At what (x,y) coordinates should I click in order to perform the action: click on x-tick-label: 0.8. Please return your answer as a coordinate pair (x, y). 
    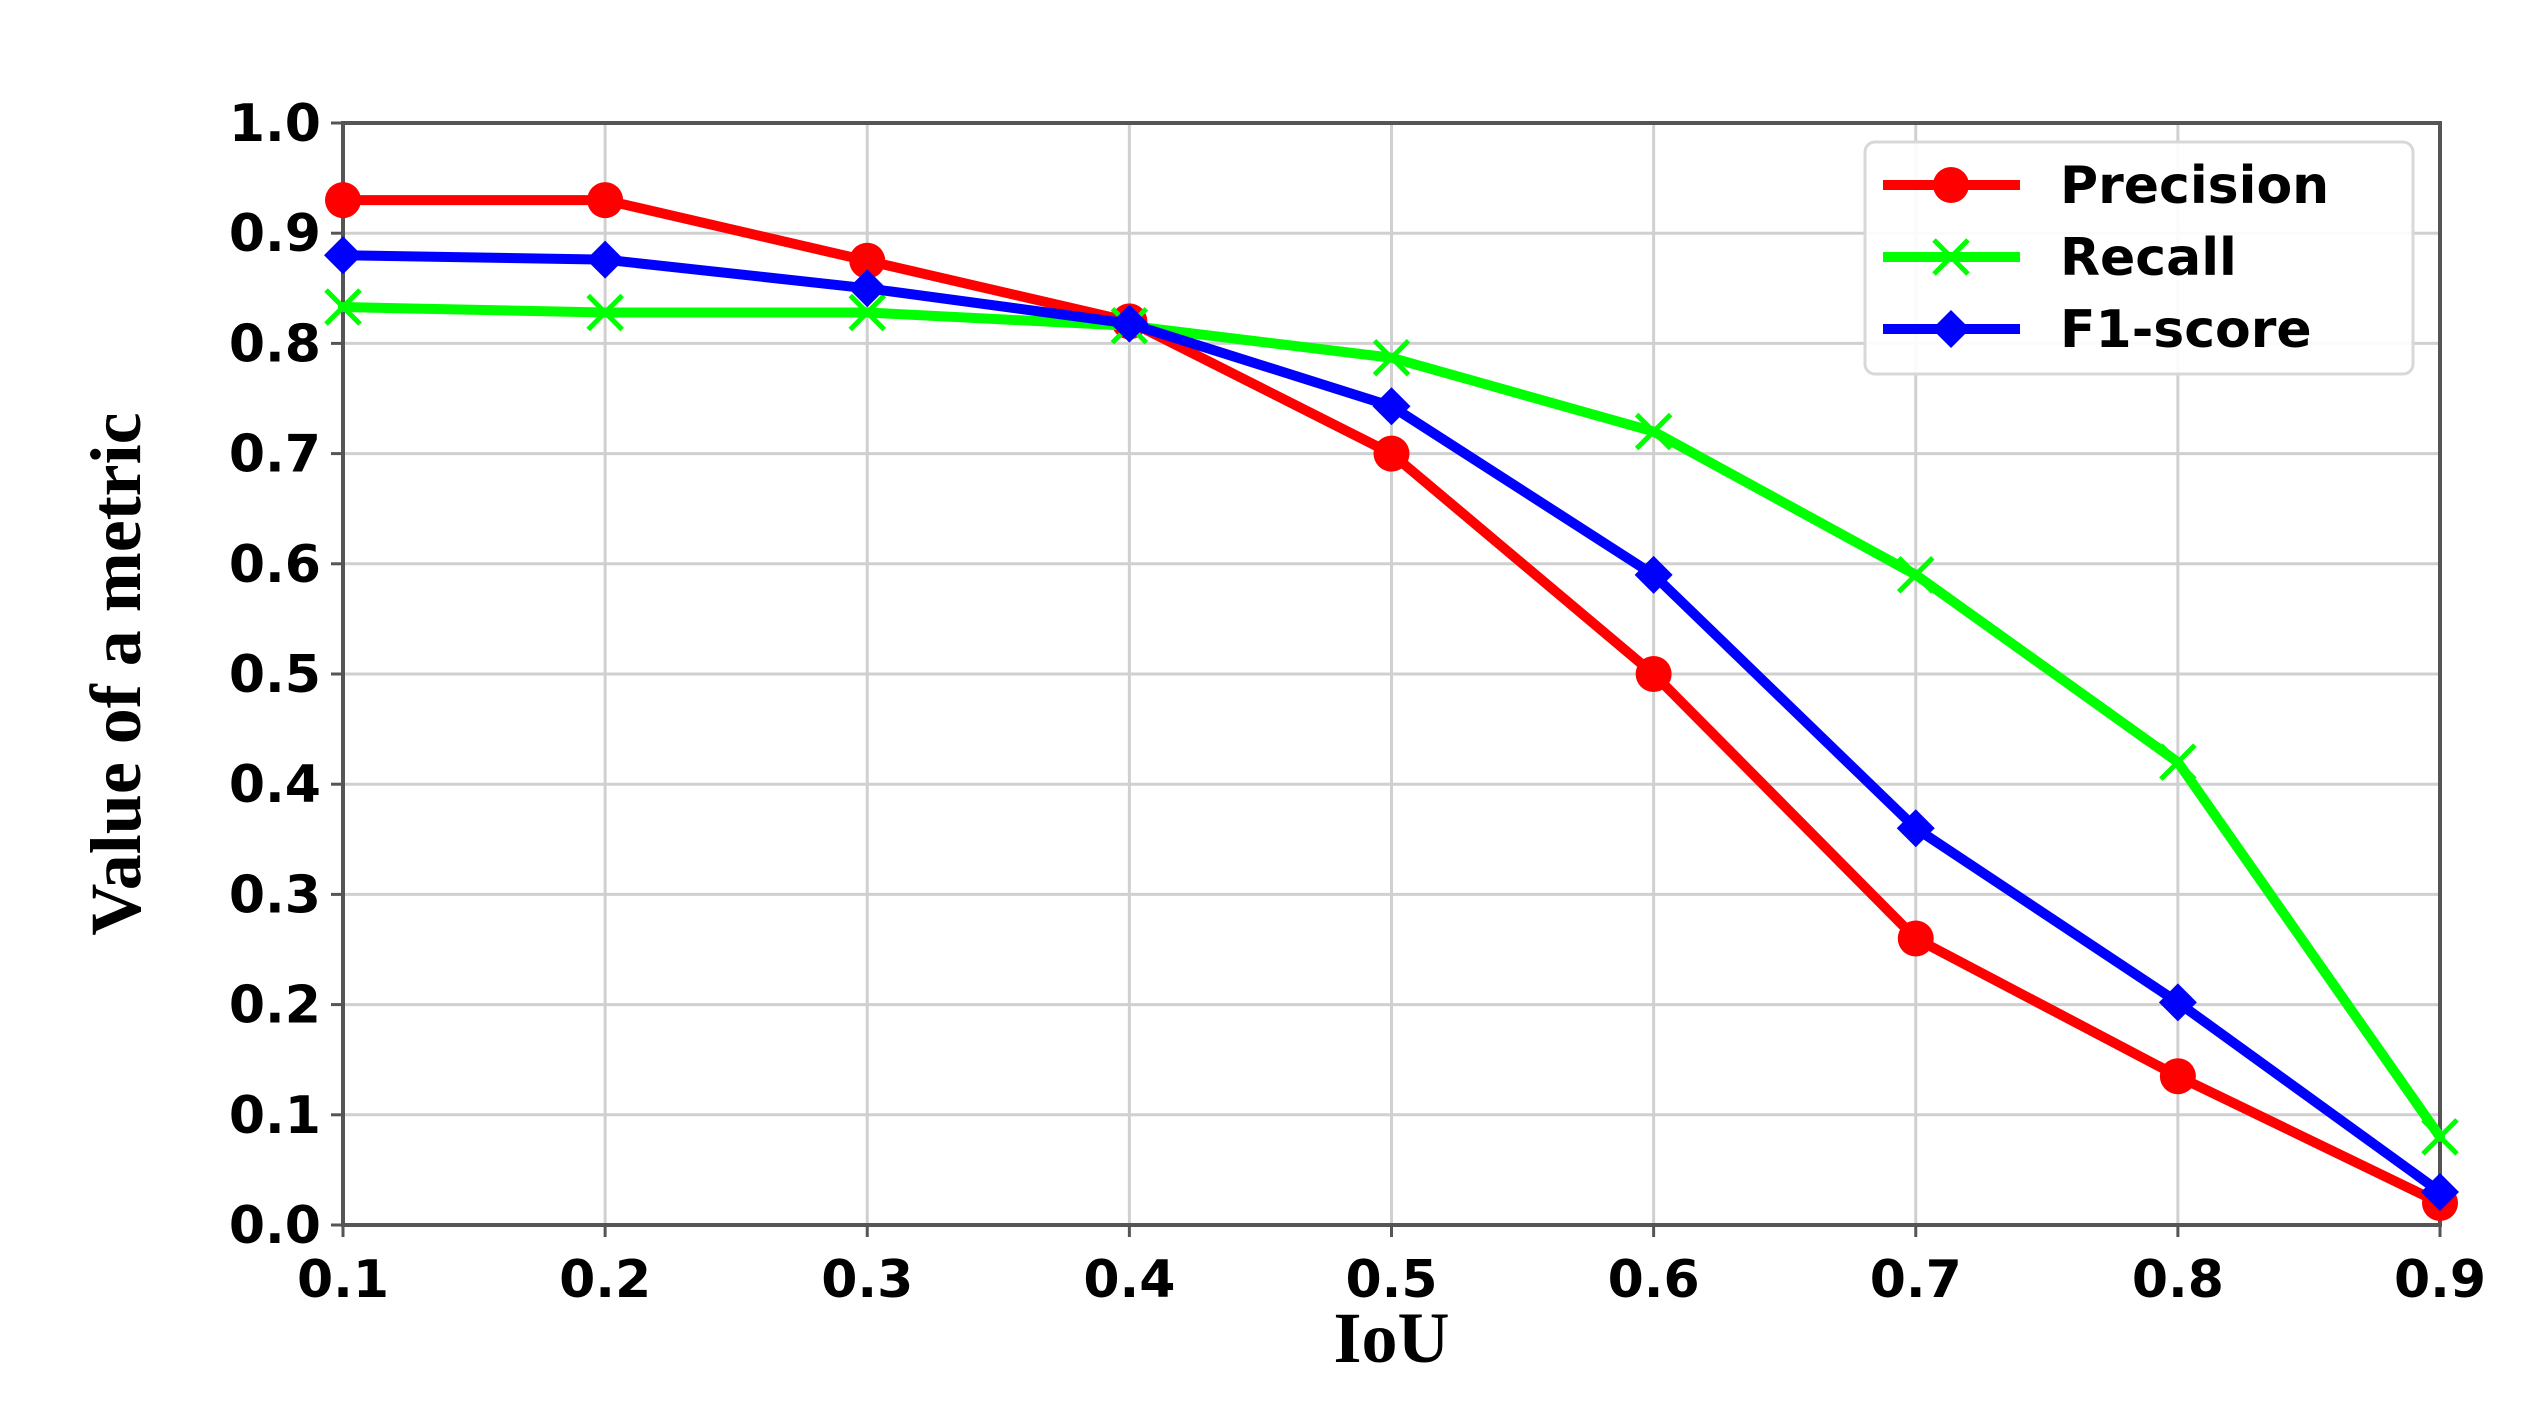
    Looking at the image, I should click on (2178, 1280).